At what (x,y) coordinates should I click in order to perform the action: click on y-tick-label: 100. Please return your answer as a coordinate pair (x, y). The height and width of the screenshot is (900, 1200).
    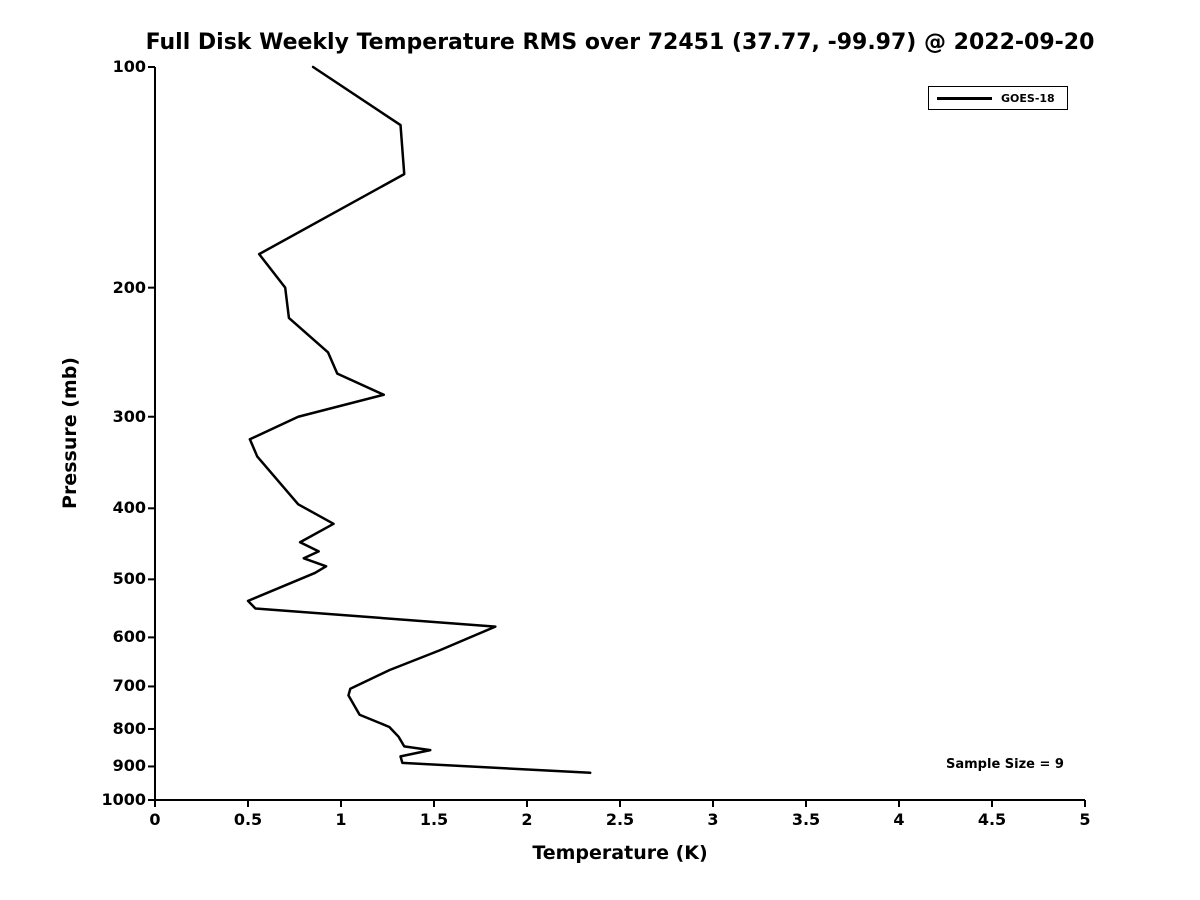
    Looking at the image, I should click on (129, 66).